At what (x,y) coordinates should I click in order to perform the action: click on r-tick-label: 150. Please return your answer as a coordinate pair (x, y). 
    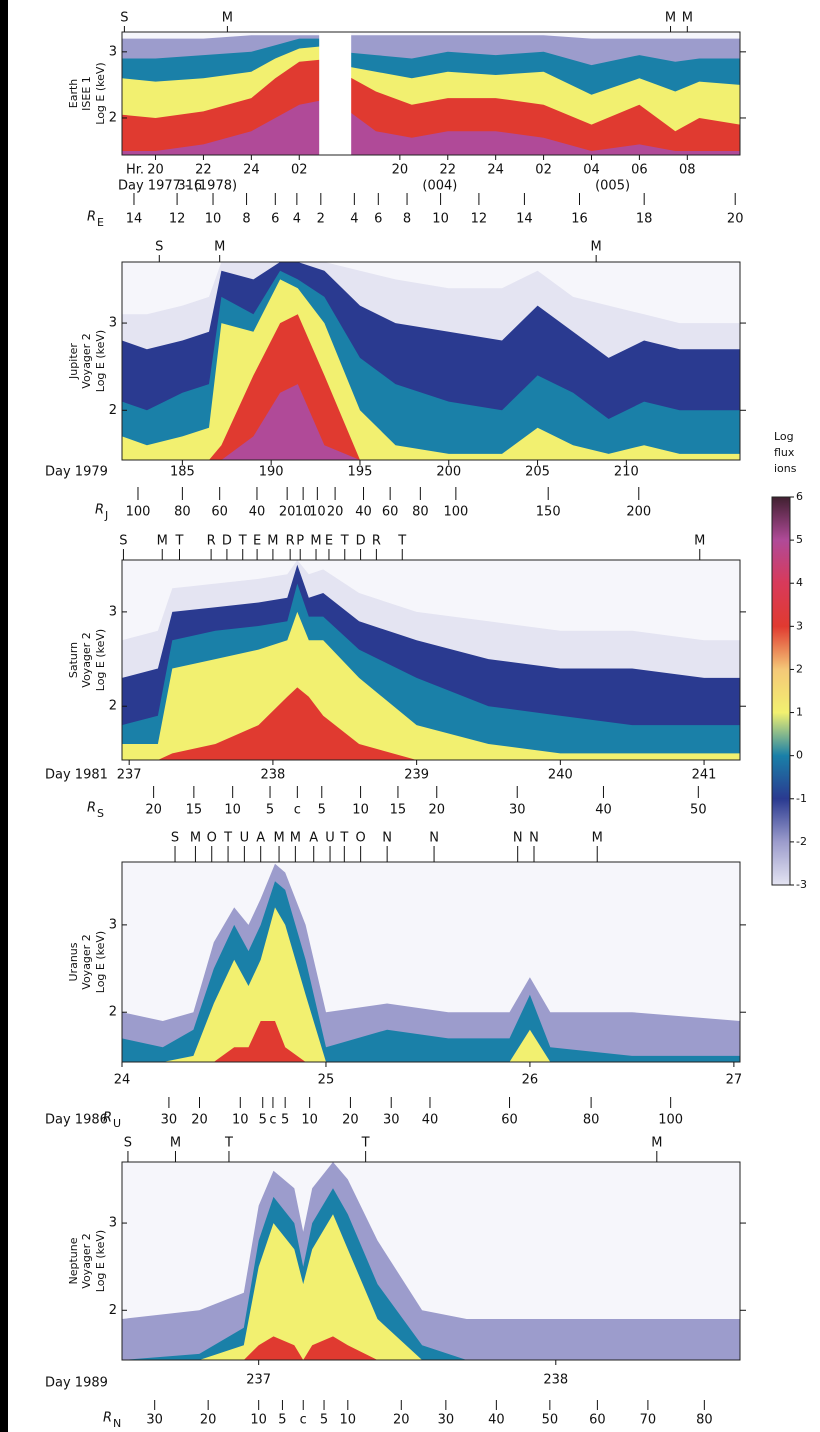
    Looking at the image, I should click on (548, 512).